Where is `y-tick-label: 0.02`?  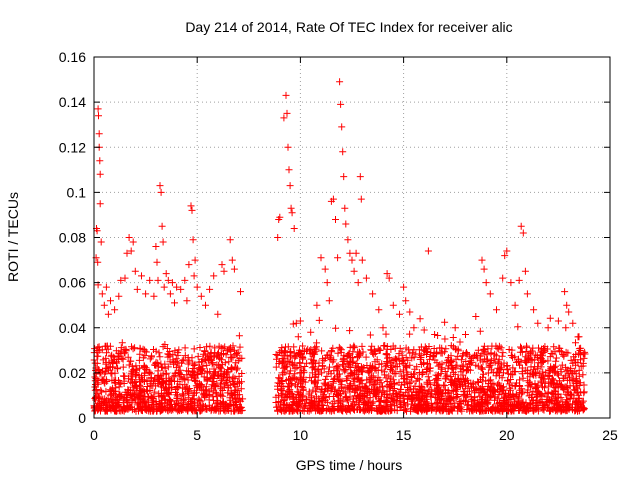 y-tick-label: 0.02 is located at coordinates (72, 373).